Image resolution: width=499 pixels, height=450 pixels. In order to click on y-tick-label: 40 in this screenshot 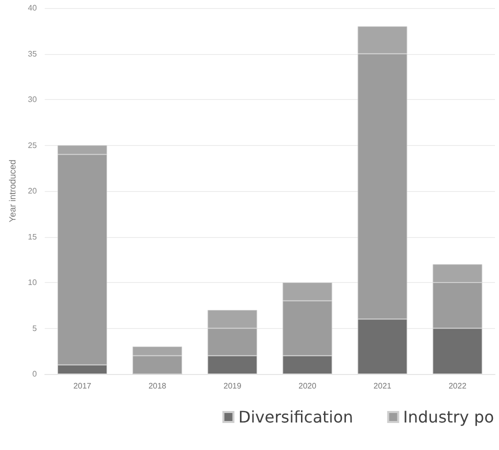, I will do `click(33, 8)`.